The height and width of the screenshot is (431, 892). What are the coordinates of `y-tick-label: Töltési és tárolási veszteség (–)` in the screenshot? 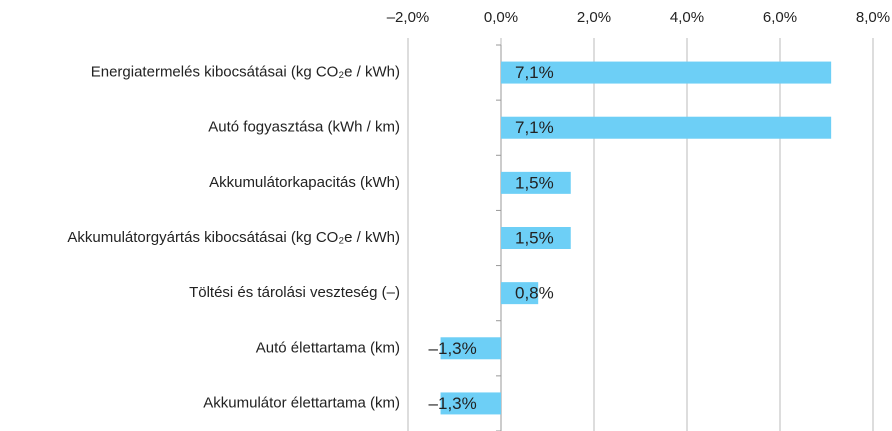 It's located at (294, 292).